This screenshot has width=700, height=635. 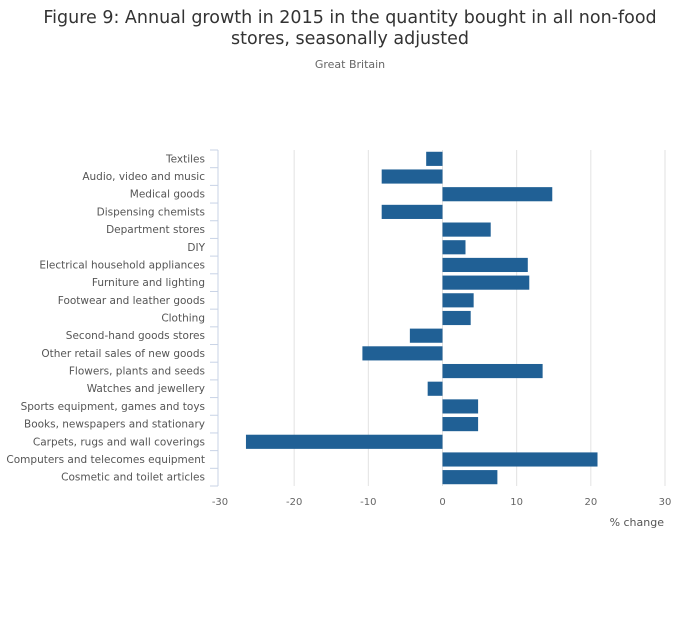 I want to click on bar-second-hand-goods-stores, so click(x=426, y=335).